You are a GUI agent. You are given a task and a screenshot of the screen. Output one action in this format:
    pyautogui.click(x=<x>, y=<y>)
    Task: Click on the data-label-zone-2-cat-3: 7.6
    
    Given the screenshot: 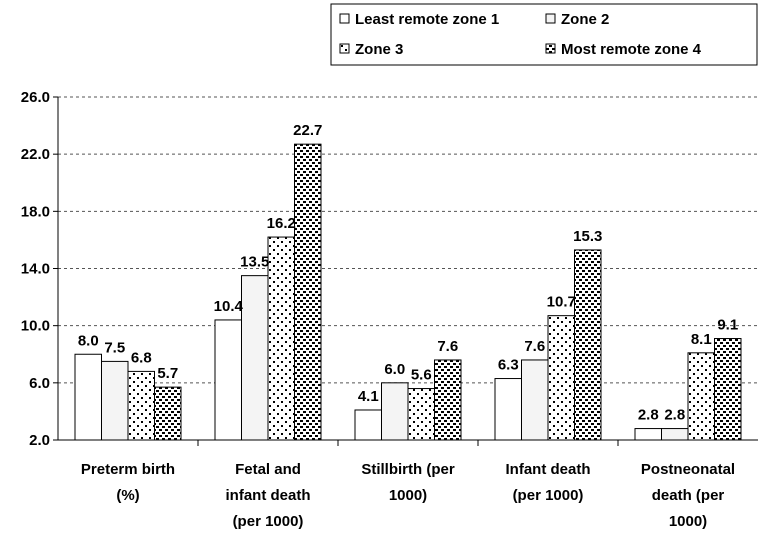 What is the action you would take?
    pyautogui.click(x=534, y=346)
    